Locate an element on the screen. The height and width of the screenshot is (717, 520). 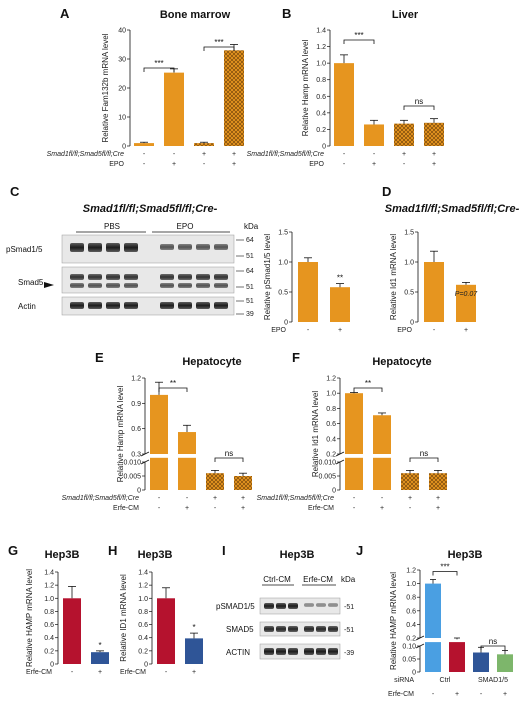
y-axis-label: Relative pSmad1/5 level is located at coordinates (267, 277).